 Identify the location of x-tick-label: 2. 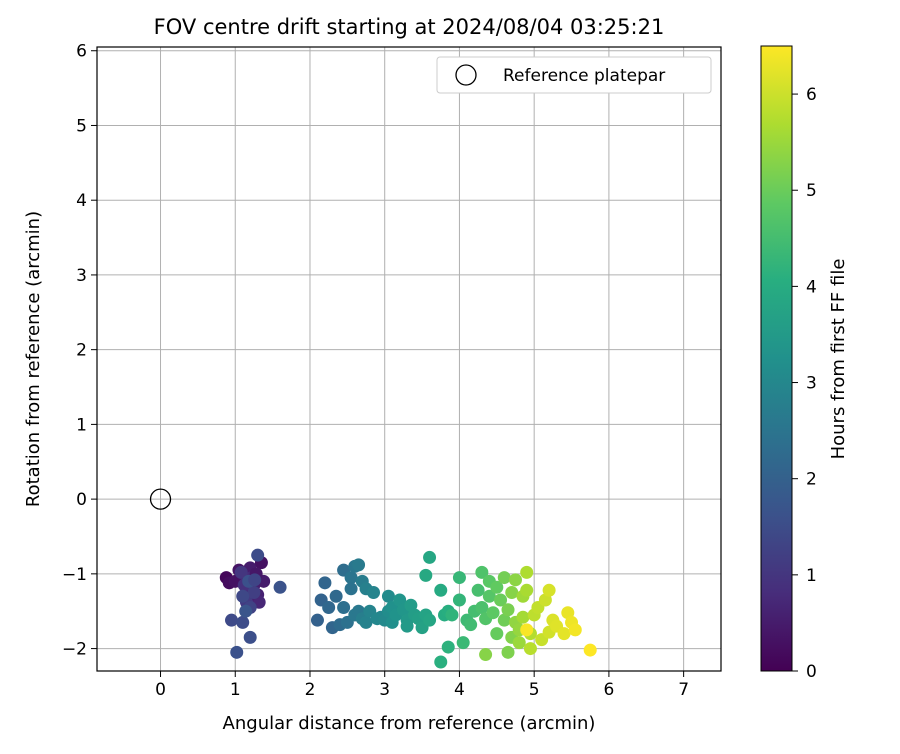
(310, 690).